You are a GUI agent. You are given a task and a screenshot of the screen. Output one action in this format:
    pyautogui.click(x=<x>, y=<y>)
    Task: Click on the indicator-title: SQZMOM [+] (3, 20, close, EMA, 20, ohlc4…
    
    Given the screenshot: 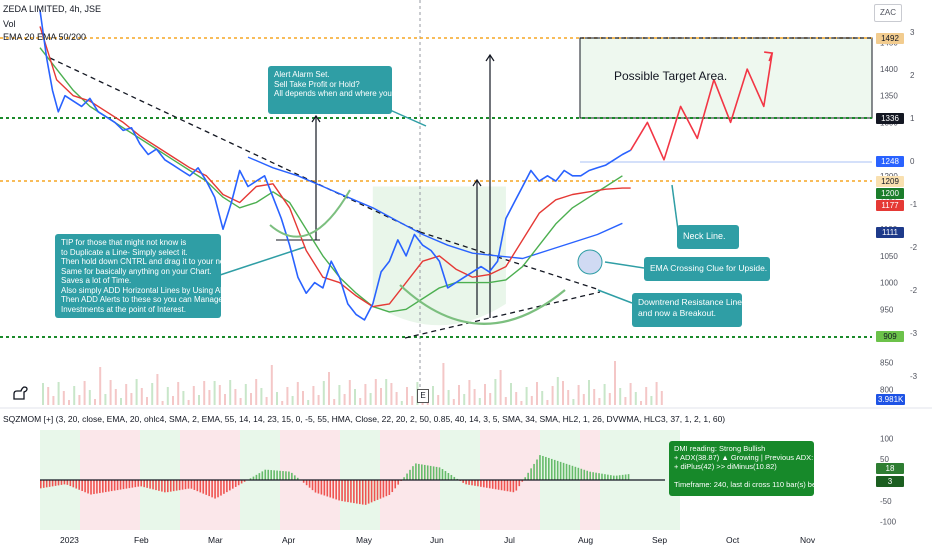 What is the action you would take?
    pyautogui.click(x=364, y=419)
    